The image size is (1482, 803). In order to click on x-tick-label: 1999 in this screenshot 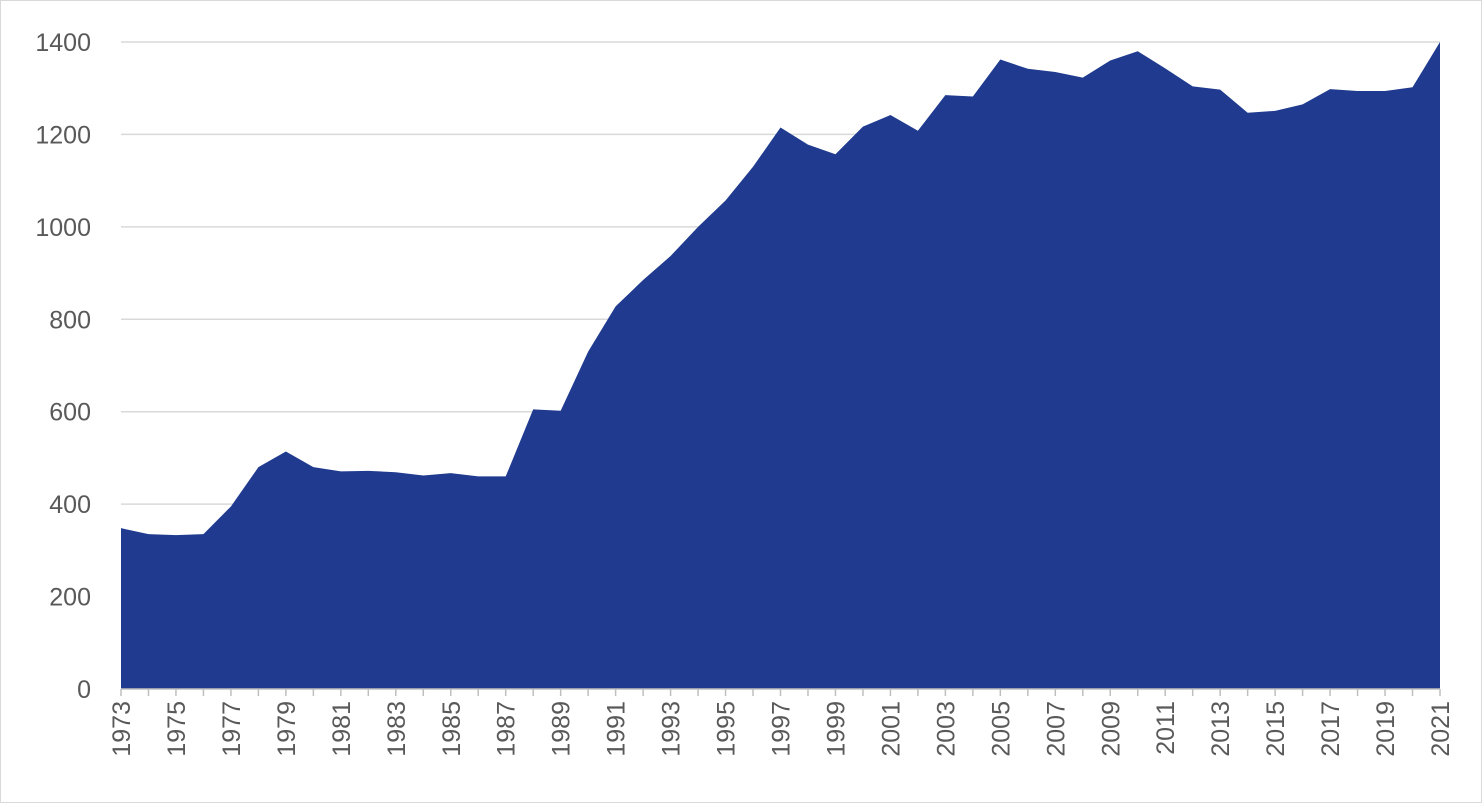, I will do `click(836, 729)`.